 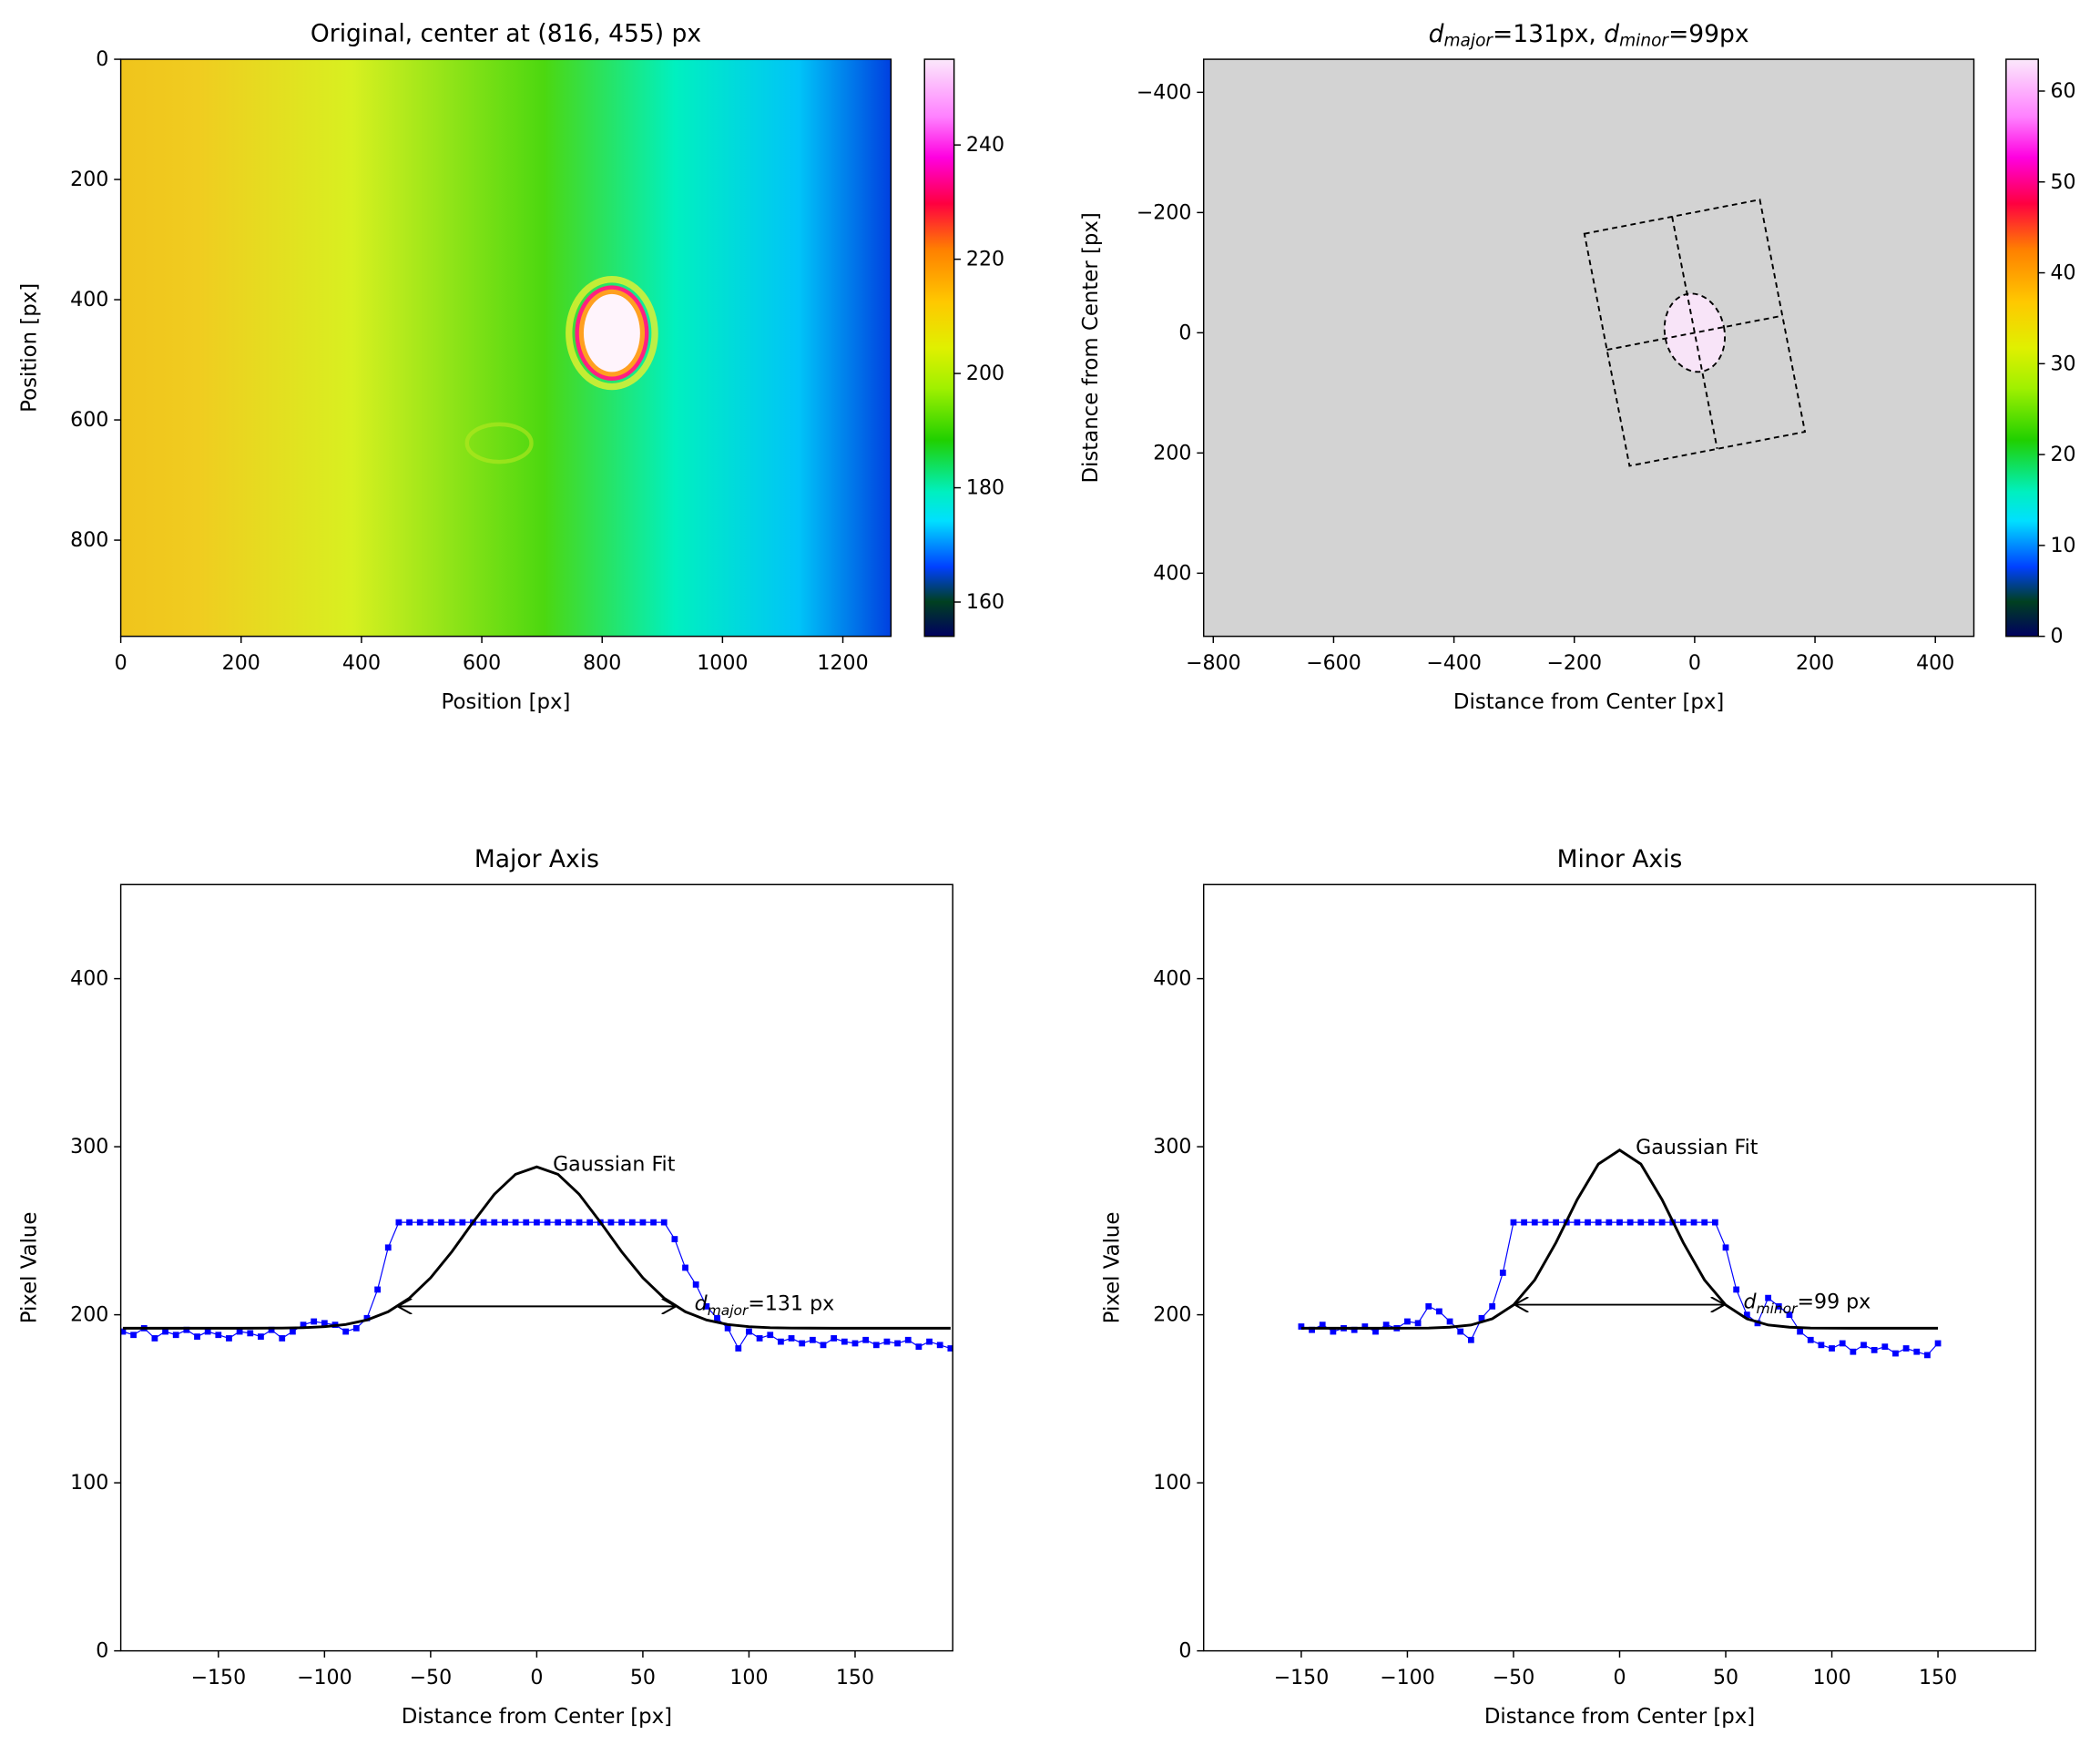 I want to click on fit-label: Gaussian Fit, so click(x=614, y=1164).